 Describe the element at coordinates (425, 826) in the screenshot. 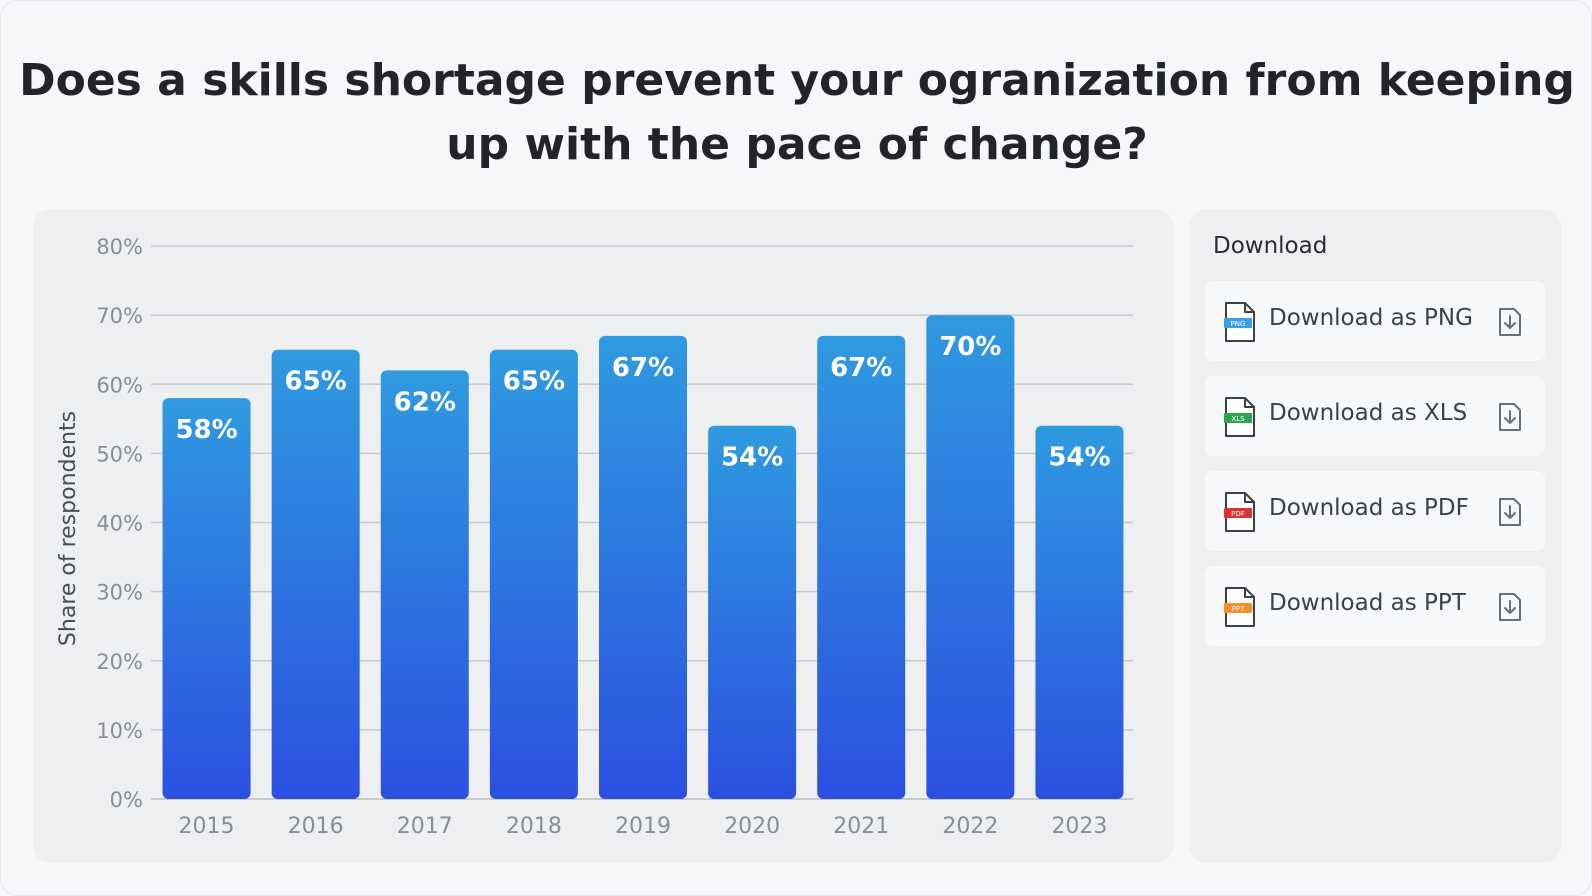

I see `x-tick-label: 2017` at that location.